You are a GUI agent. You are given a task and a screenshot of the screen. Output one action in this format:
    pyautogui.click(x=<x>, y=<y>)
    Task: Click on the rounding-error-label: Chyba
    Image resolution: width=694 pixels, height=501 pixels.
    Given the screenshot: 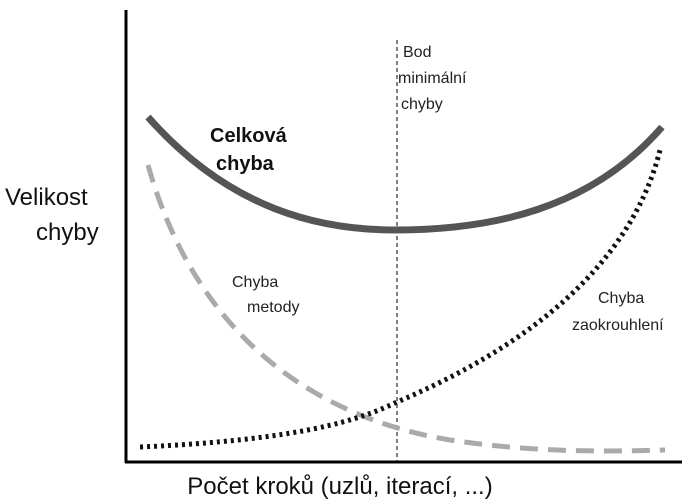 What is the action you would take?
    pyautogui.click(x=621, y=298)
    